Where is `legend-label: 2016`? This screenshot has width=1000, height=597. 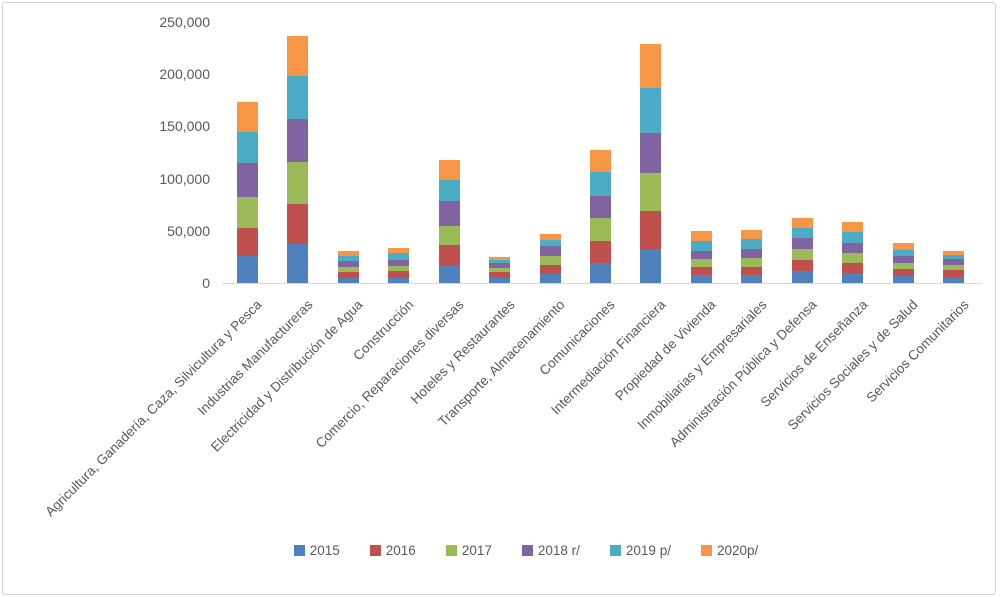
legend-label: 2016 is located at coordinates (400, 550).